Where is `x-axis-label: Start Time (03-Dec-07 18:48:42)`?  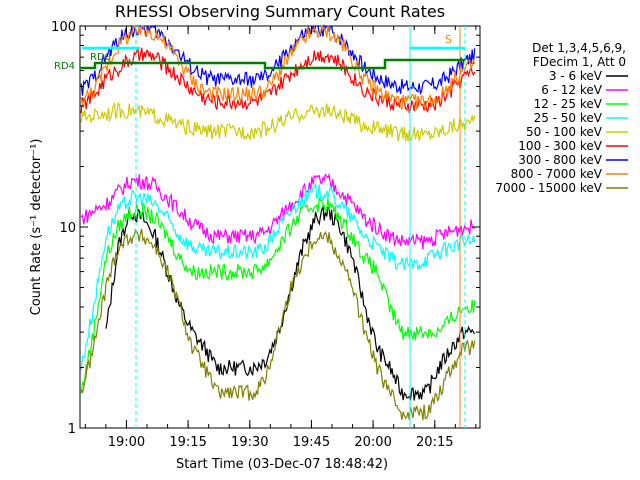
x-axis-label: Start Time (03-Dec-07 18:48:42) is located at coordinates (282, 464).